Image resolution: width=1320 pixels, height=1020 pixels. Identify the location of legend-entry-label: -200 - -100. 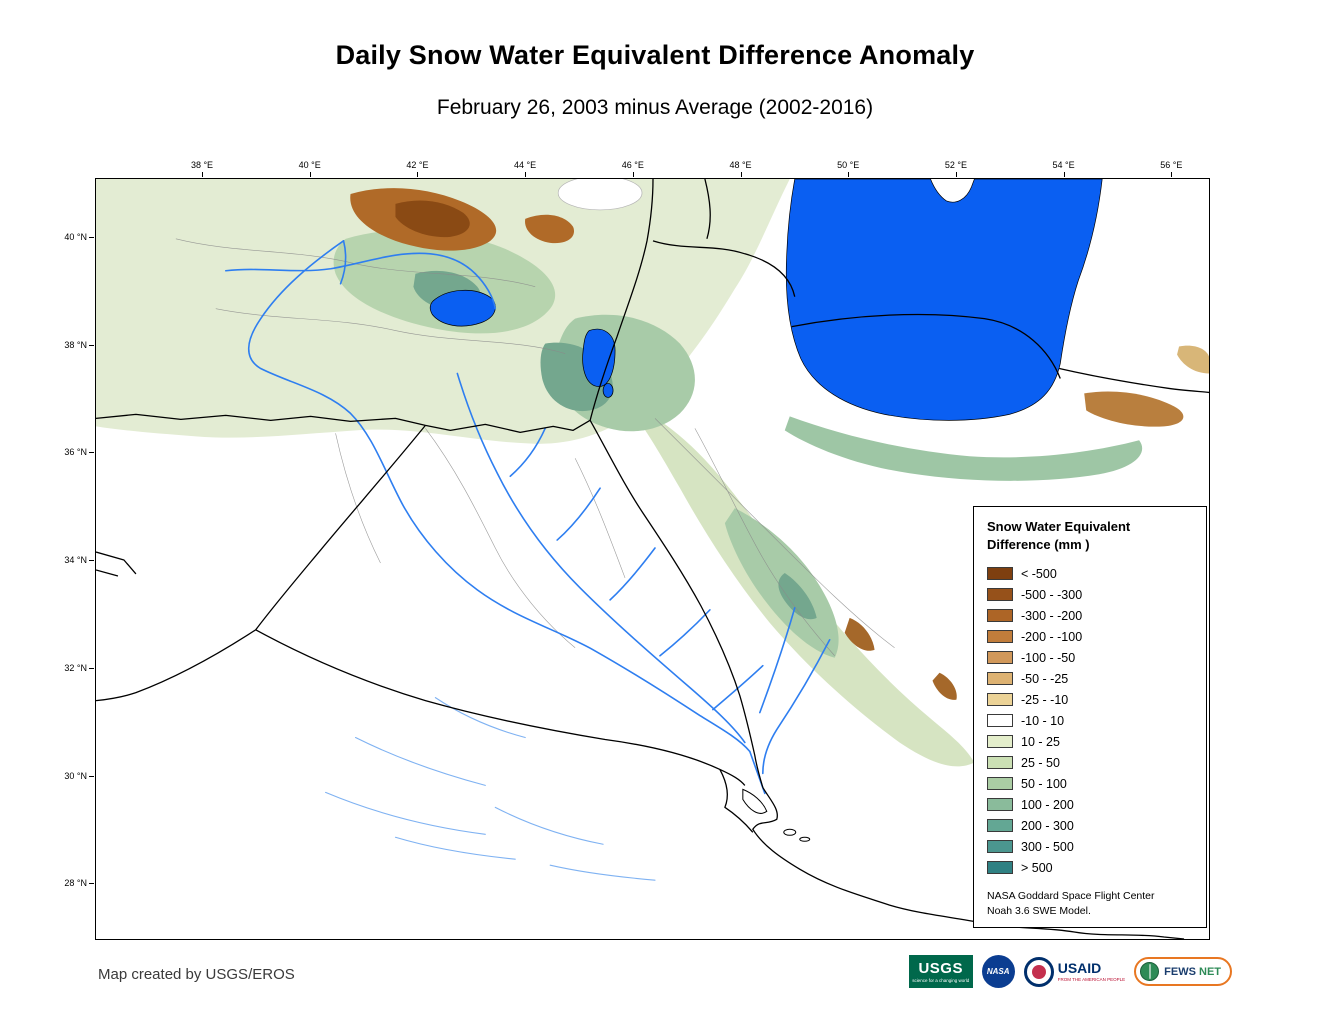
(1052, 636).